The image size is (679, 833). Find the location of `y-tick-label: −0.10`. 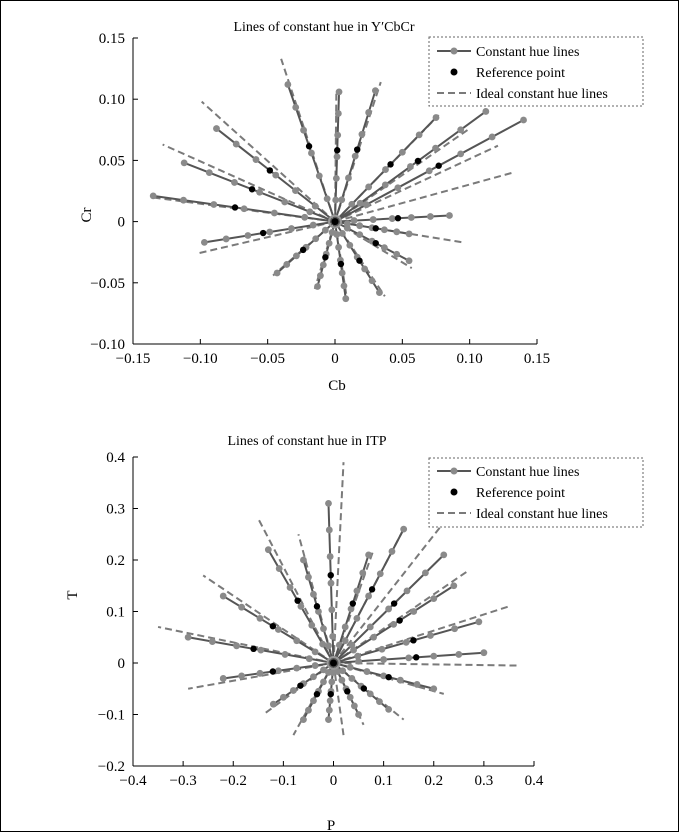

y-tick-label: −0.10 is located at coordinates (107, 345).